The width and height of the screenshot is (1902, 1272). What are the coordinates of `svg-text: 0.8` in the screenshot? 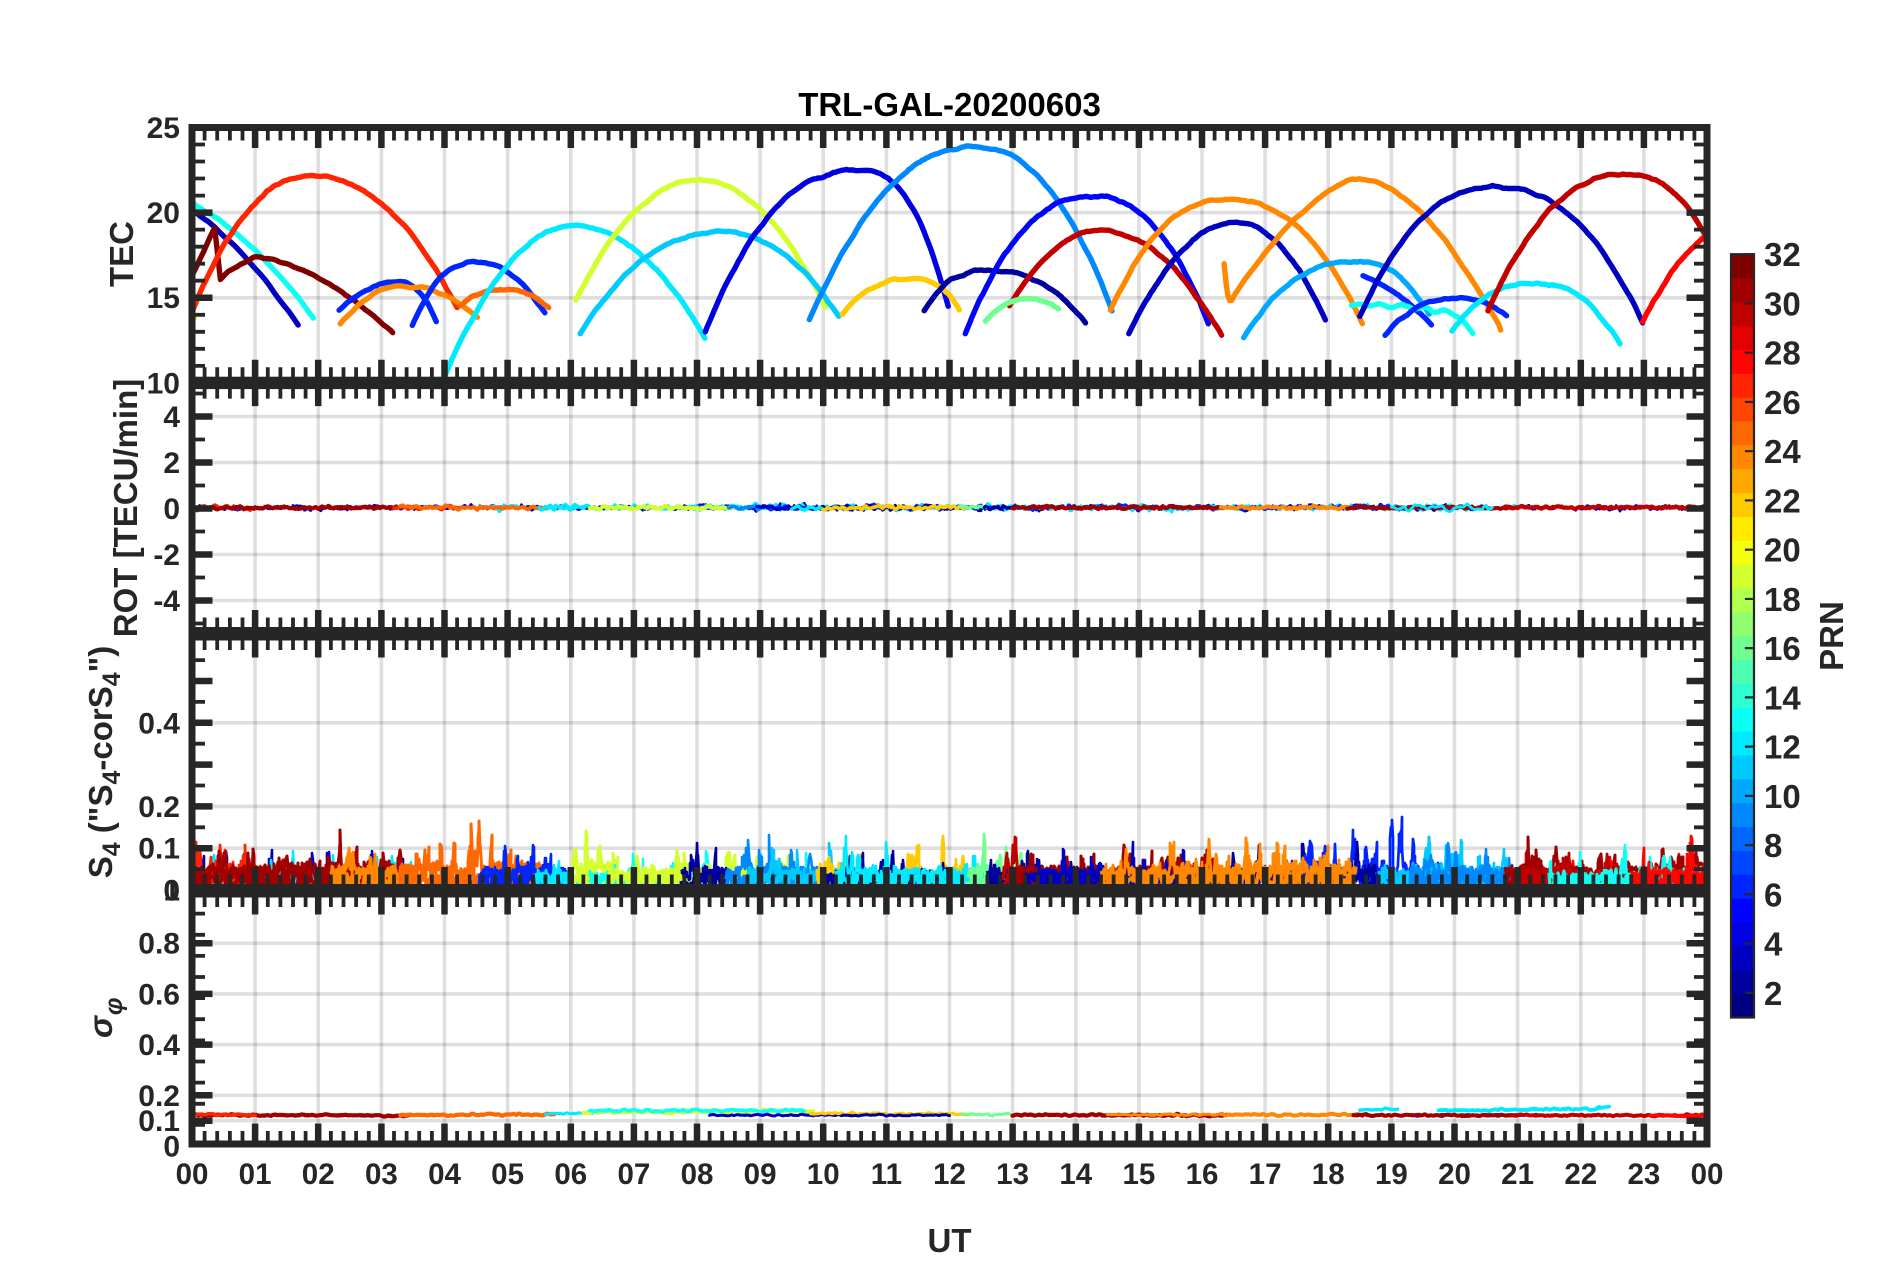 It's located at (159, 944).